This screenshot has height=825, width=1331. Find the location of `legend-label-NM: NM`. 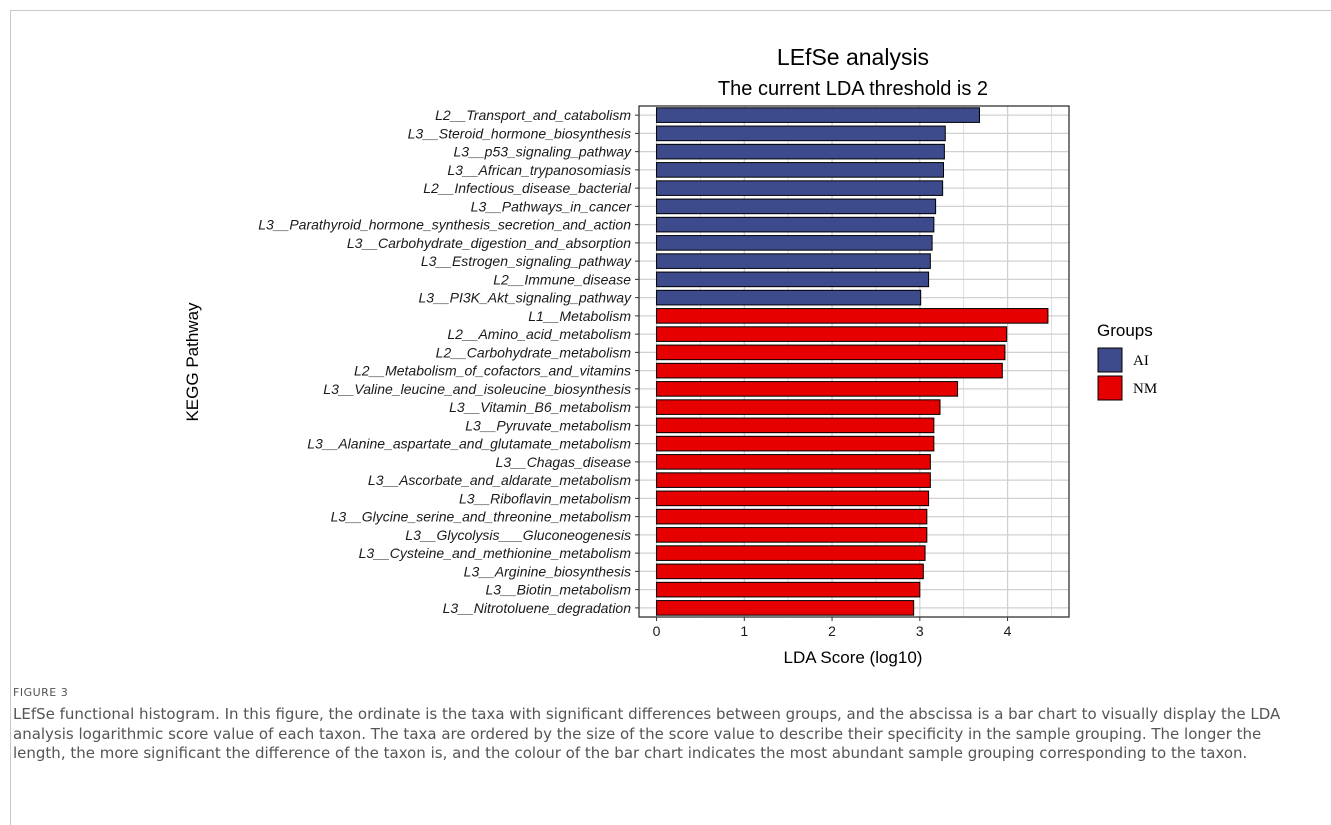

legend-label-NM: NM is located at coordinates (1145, 389).